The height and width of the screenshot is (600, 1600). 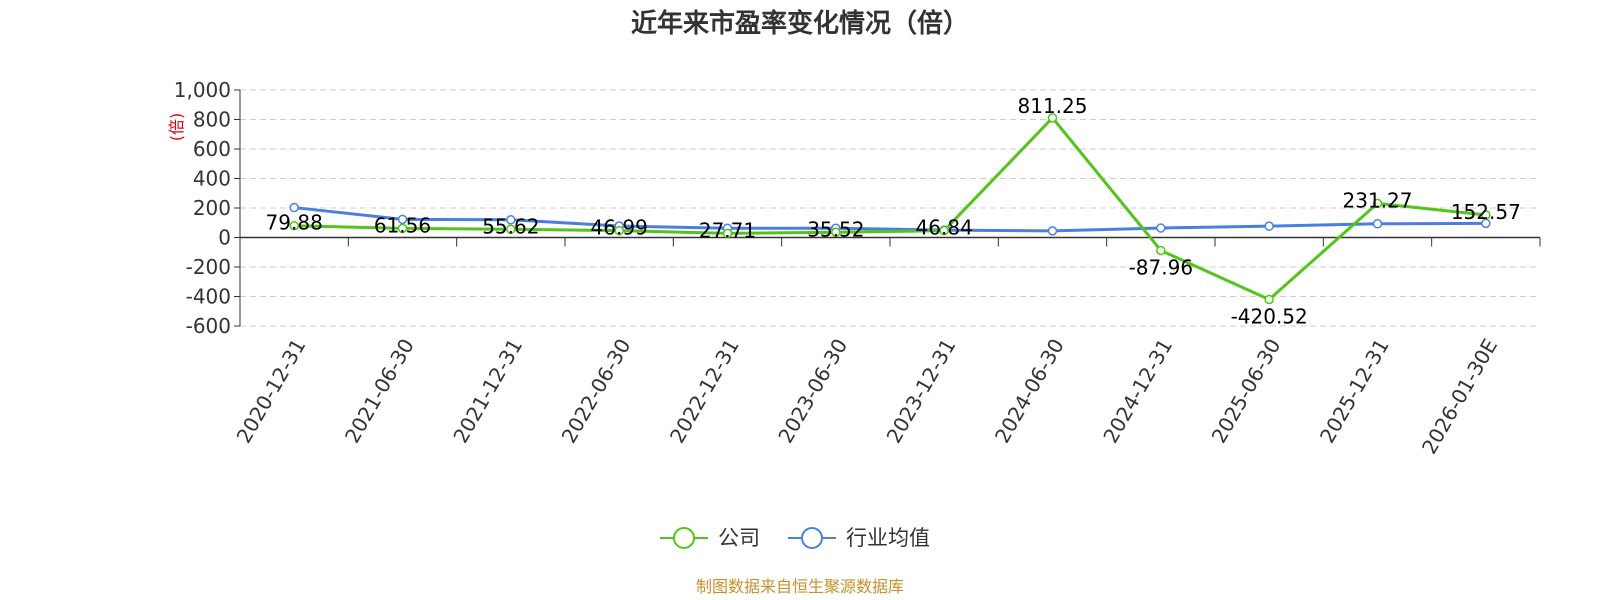 What do you see at coordinates (1053, 106) in the screenshot?
I see `company-data-label: 811.25` at bounding box center [1053, 106].